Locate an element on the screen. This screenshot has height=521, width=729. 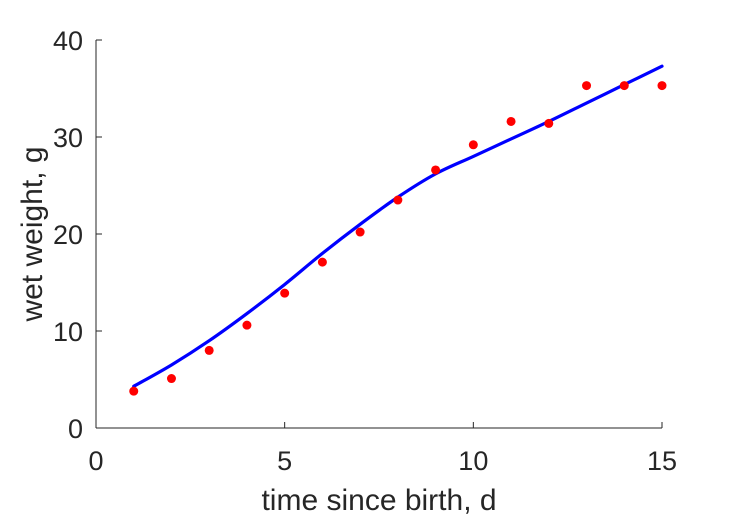
x-tick-label: 10 is located at coordinates (473, 461).